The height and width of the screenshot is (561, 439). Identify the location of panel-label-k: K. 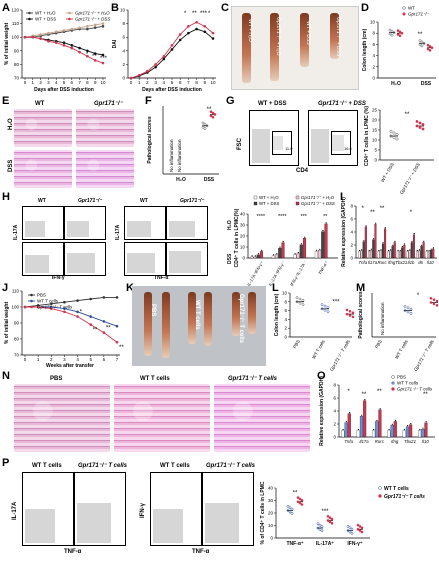
(130, 288).